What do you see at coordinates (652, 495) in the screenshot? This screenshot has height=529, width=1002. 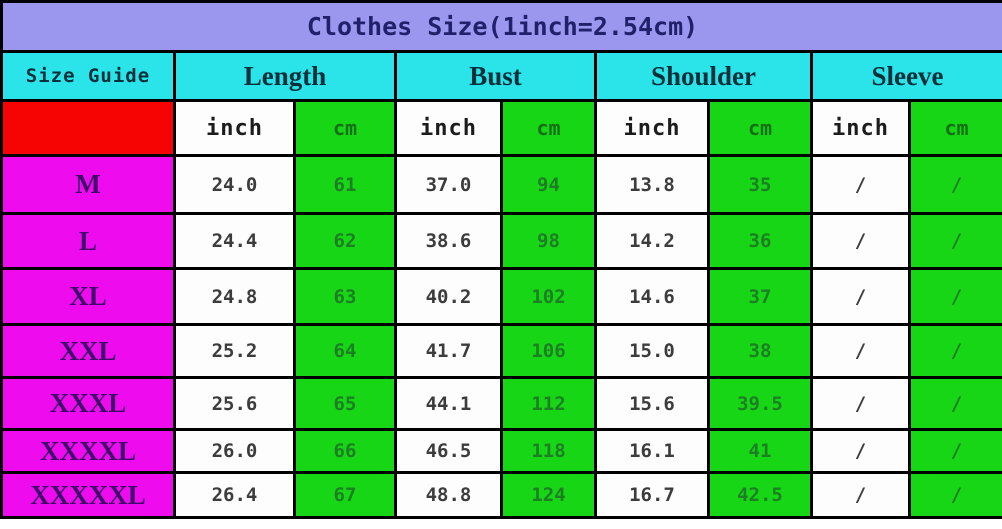 I see `shoulder-inch-value: 16.7` at bounding box center [652, 495].